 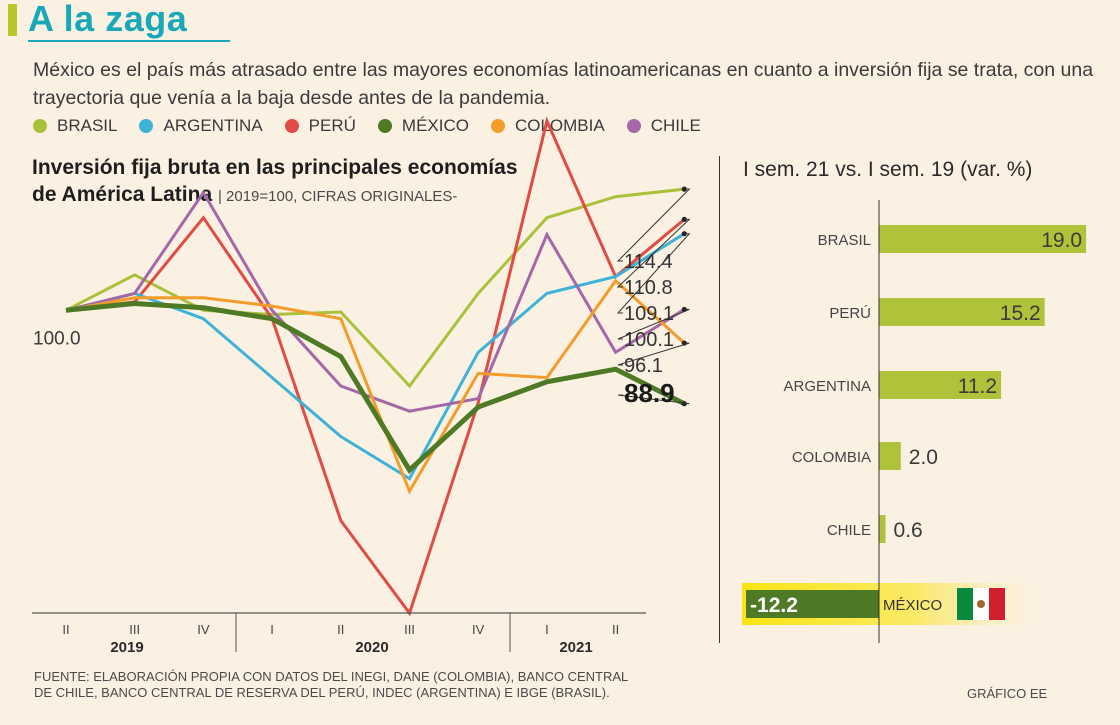 What do you see at coordinates (649, 314) in the screenshot?
I see `end-value-label-argentina: 109.1` at bounding box center [649, 314].